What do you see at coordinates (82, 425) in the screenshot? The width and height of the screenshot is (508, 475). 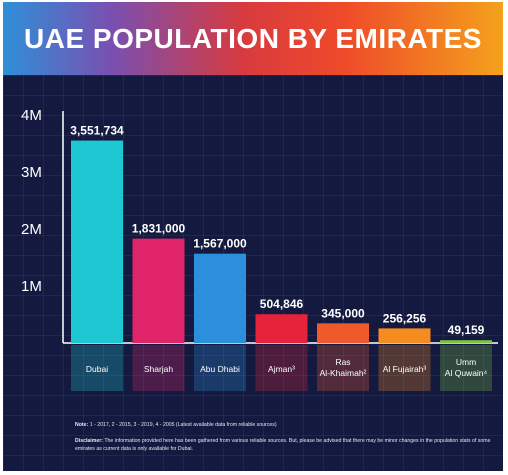 I see `note-label: Note:` at bounding box center [82, 425].